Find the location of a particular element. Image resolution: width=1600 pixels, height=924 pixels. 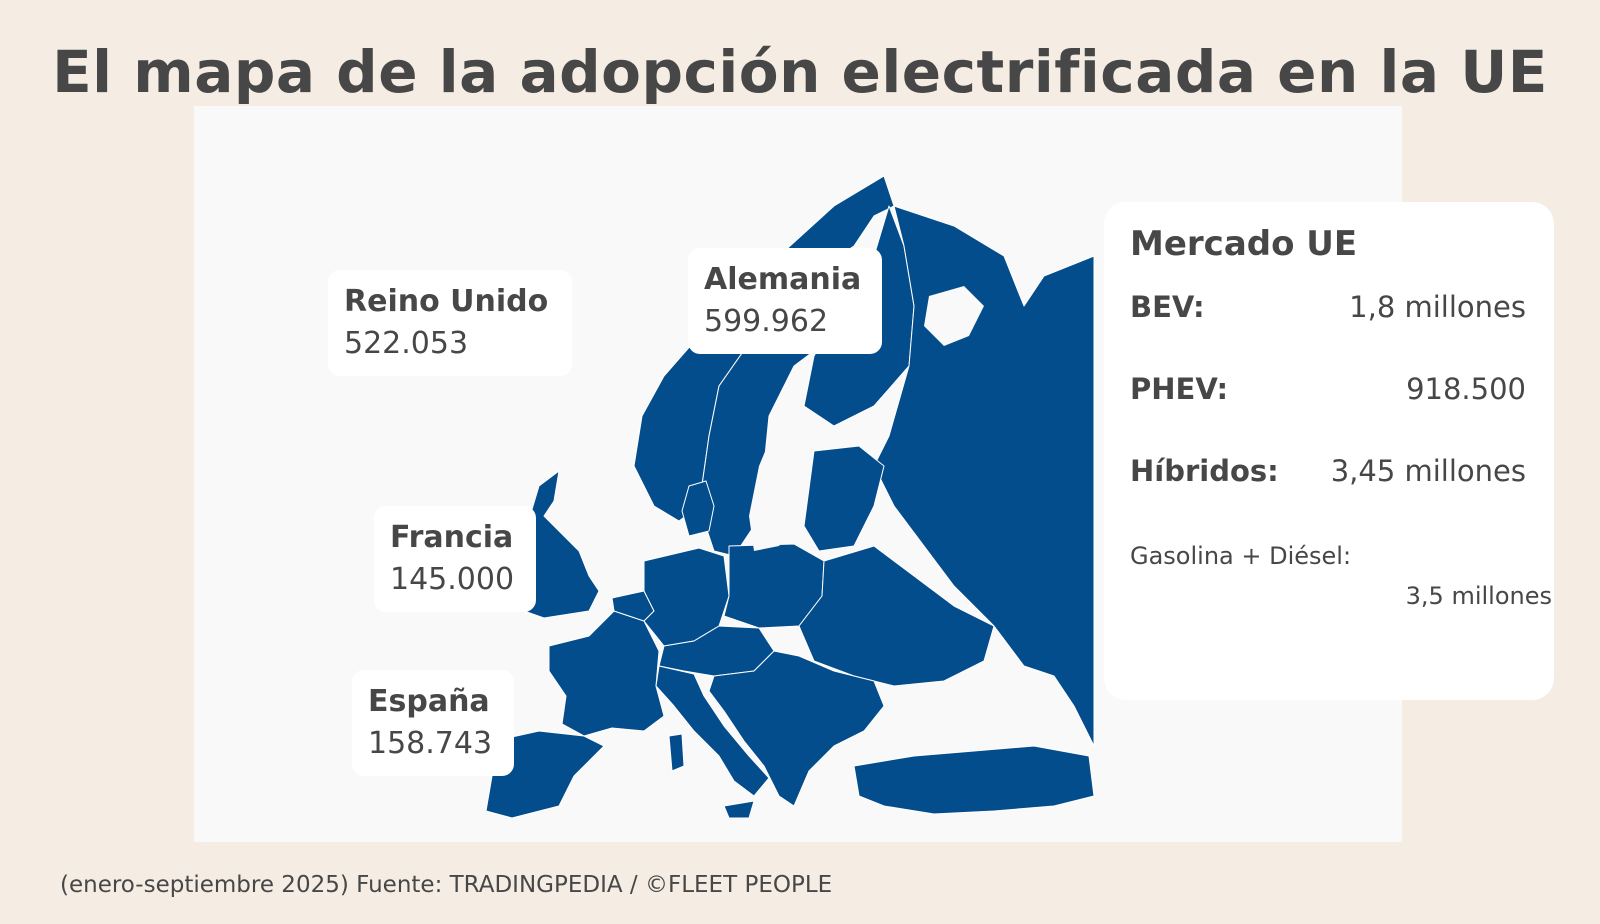

country-name: España is located at coordinates (429, 701).